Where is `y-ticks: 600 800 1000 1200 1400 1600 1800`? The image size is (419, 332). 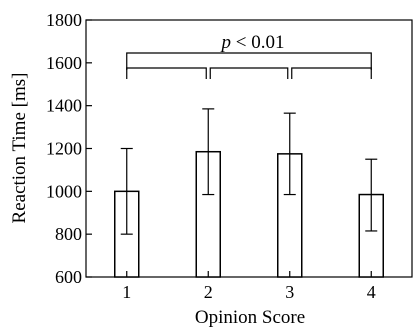
y-ticks: 600 800 1000 1200 1400 1600 1800 is located at coordinates (69, 148).